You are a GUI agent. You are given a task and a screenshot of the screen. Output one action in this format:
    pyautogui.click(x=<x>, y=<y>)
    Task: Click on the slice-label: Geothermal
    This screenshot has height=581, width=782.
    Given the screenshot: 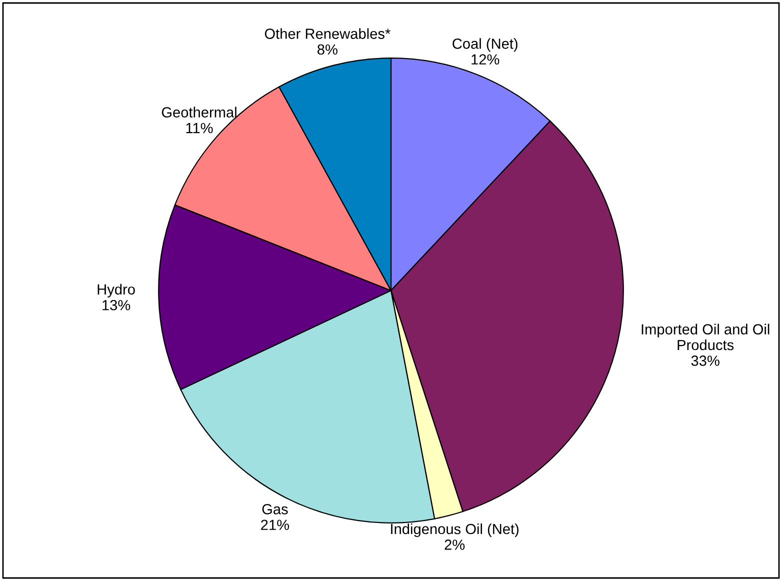 What is the action you would take?
    pyautogui.click(x=199, y=112)
    